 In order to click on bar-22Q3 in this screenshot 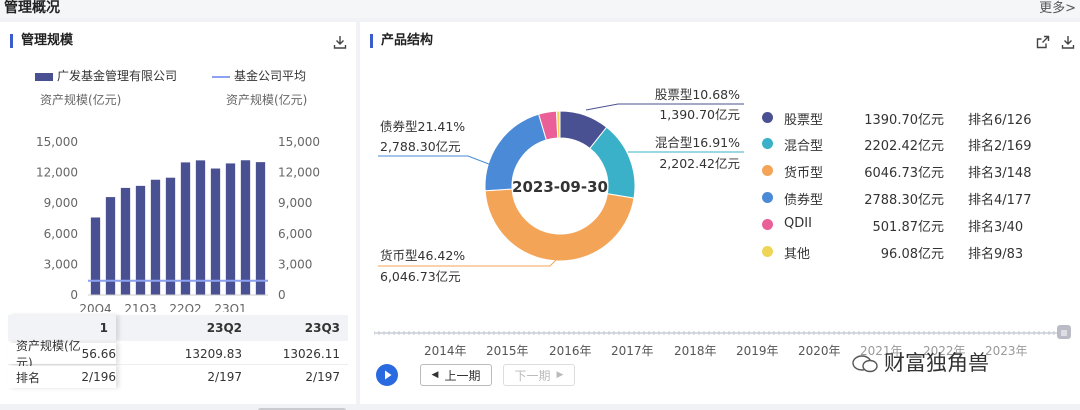, I will do `click(200, 227)`.